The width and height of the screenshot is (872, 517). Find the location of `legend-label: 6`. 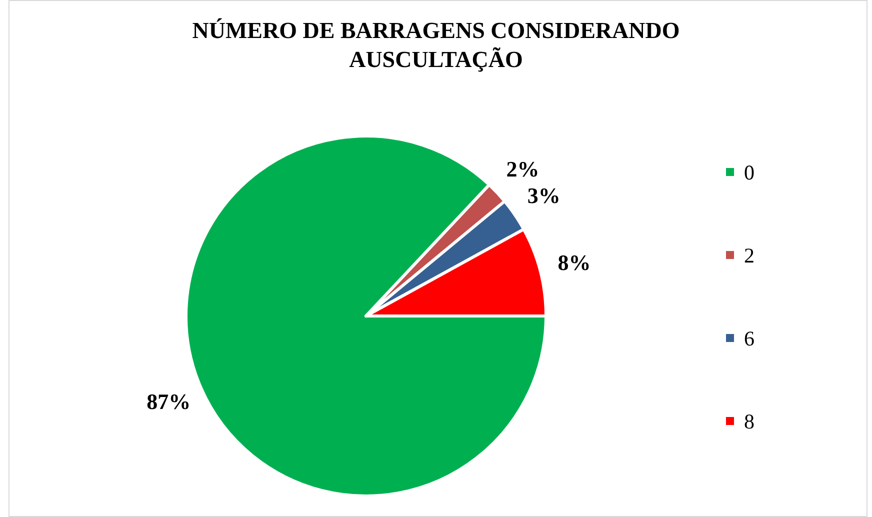

legend-label: 6 is located at coordinates (749, 338).